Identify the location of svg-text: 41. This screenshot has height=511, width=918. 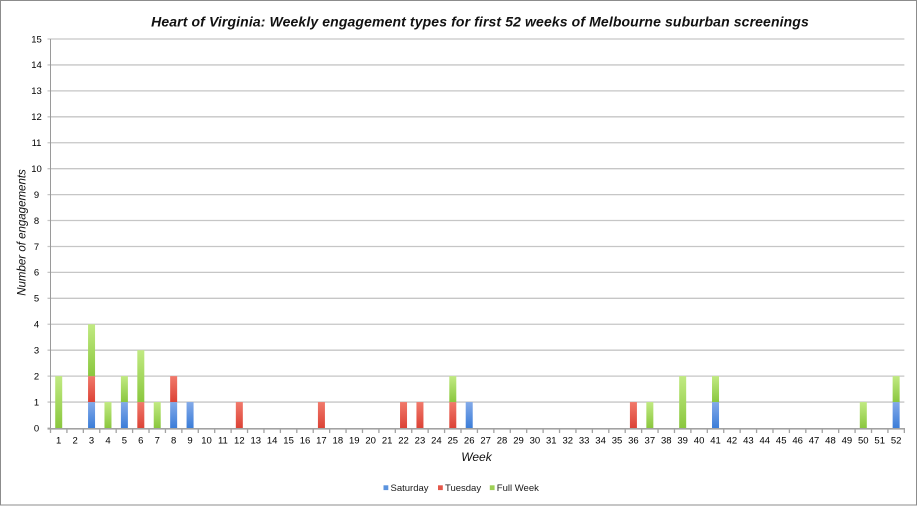
(715, 441).